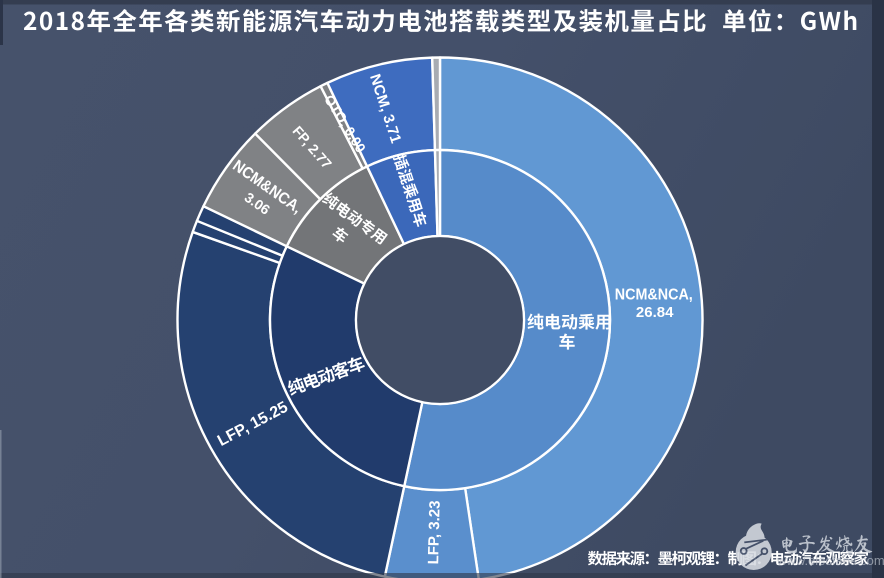  What do you see at coordinates (830, 560) in the screenshot?
I see `svg-text: www.elecfans.com` at bounding box center [830, 560].